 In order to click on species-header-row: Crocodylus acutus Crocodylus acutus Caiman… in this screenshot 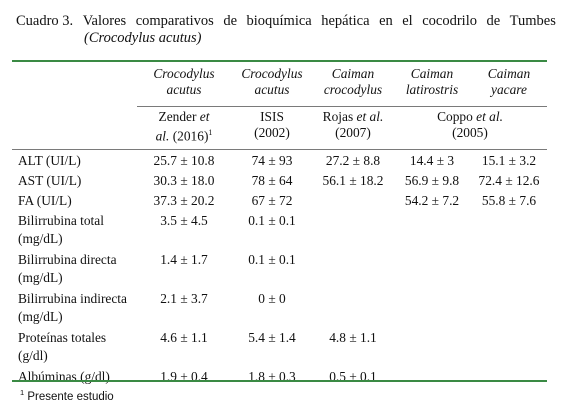, I will do `click(279, 85)`.